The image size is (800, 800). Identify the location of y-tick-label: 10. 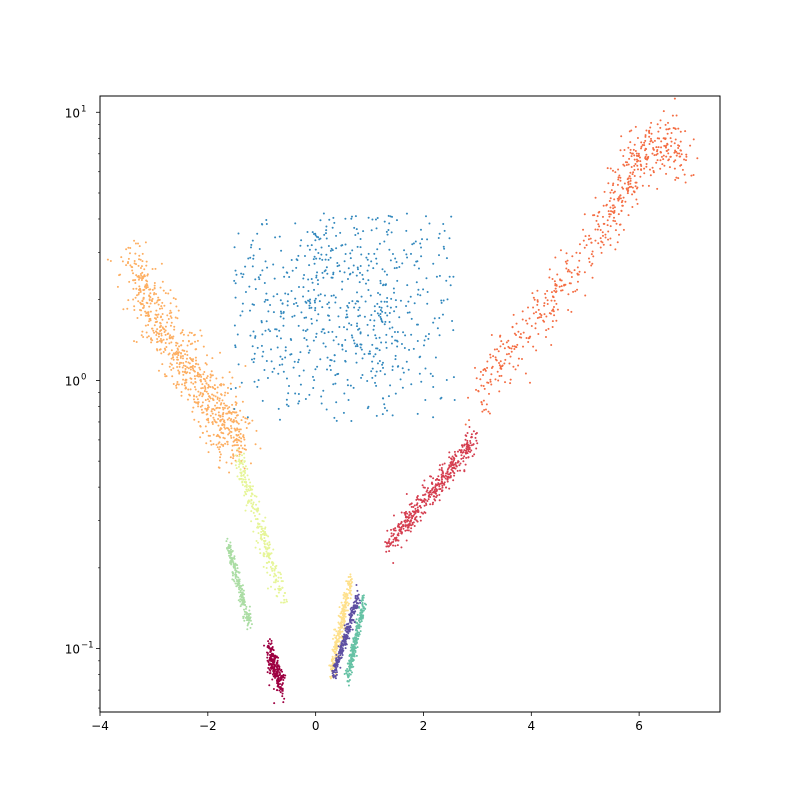
(72, 381).